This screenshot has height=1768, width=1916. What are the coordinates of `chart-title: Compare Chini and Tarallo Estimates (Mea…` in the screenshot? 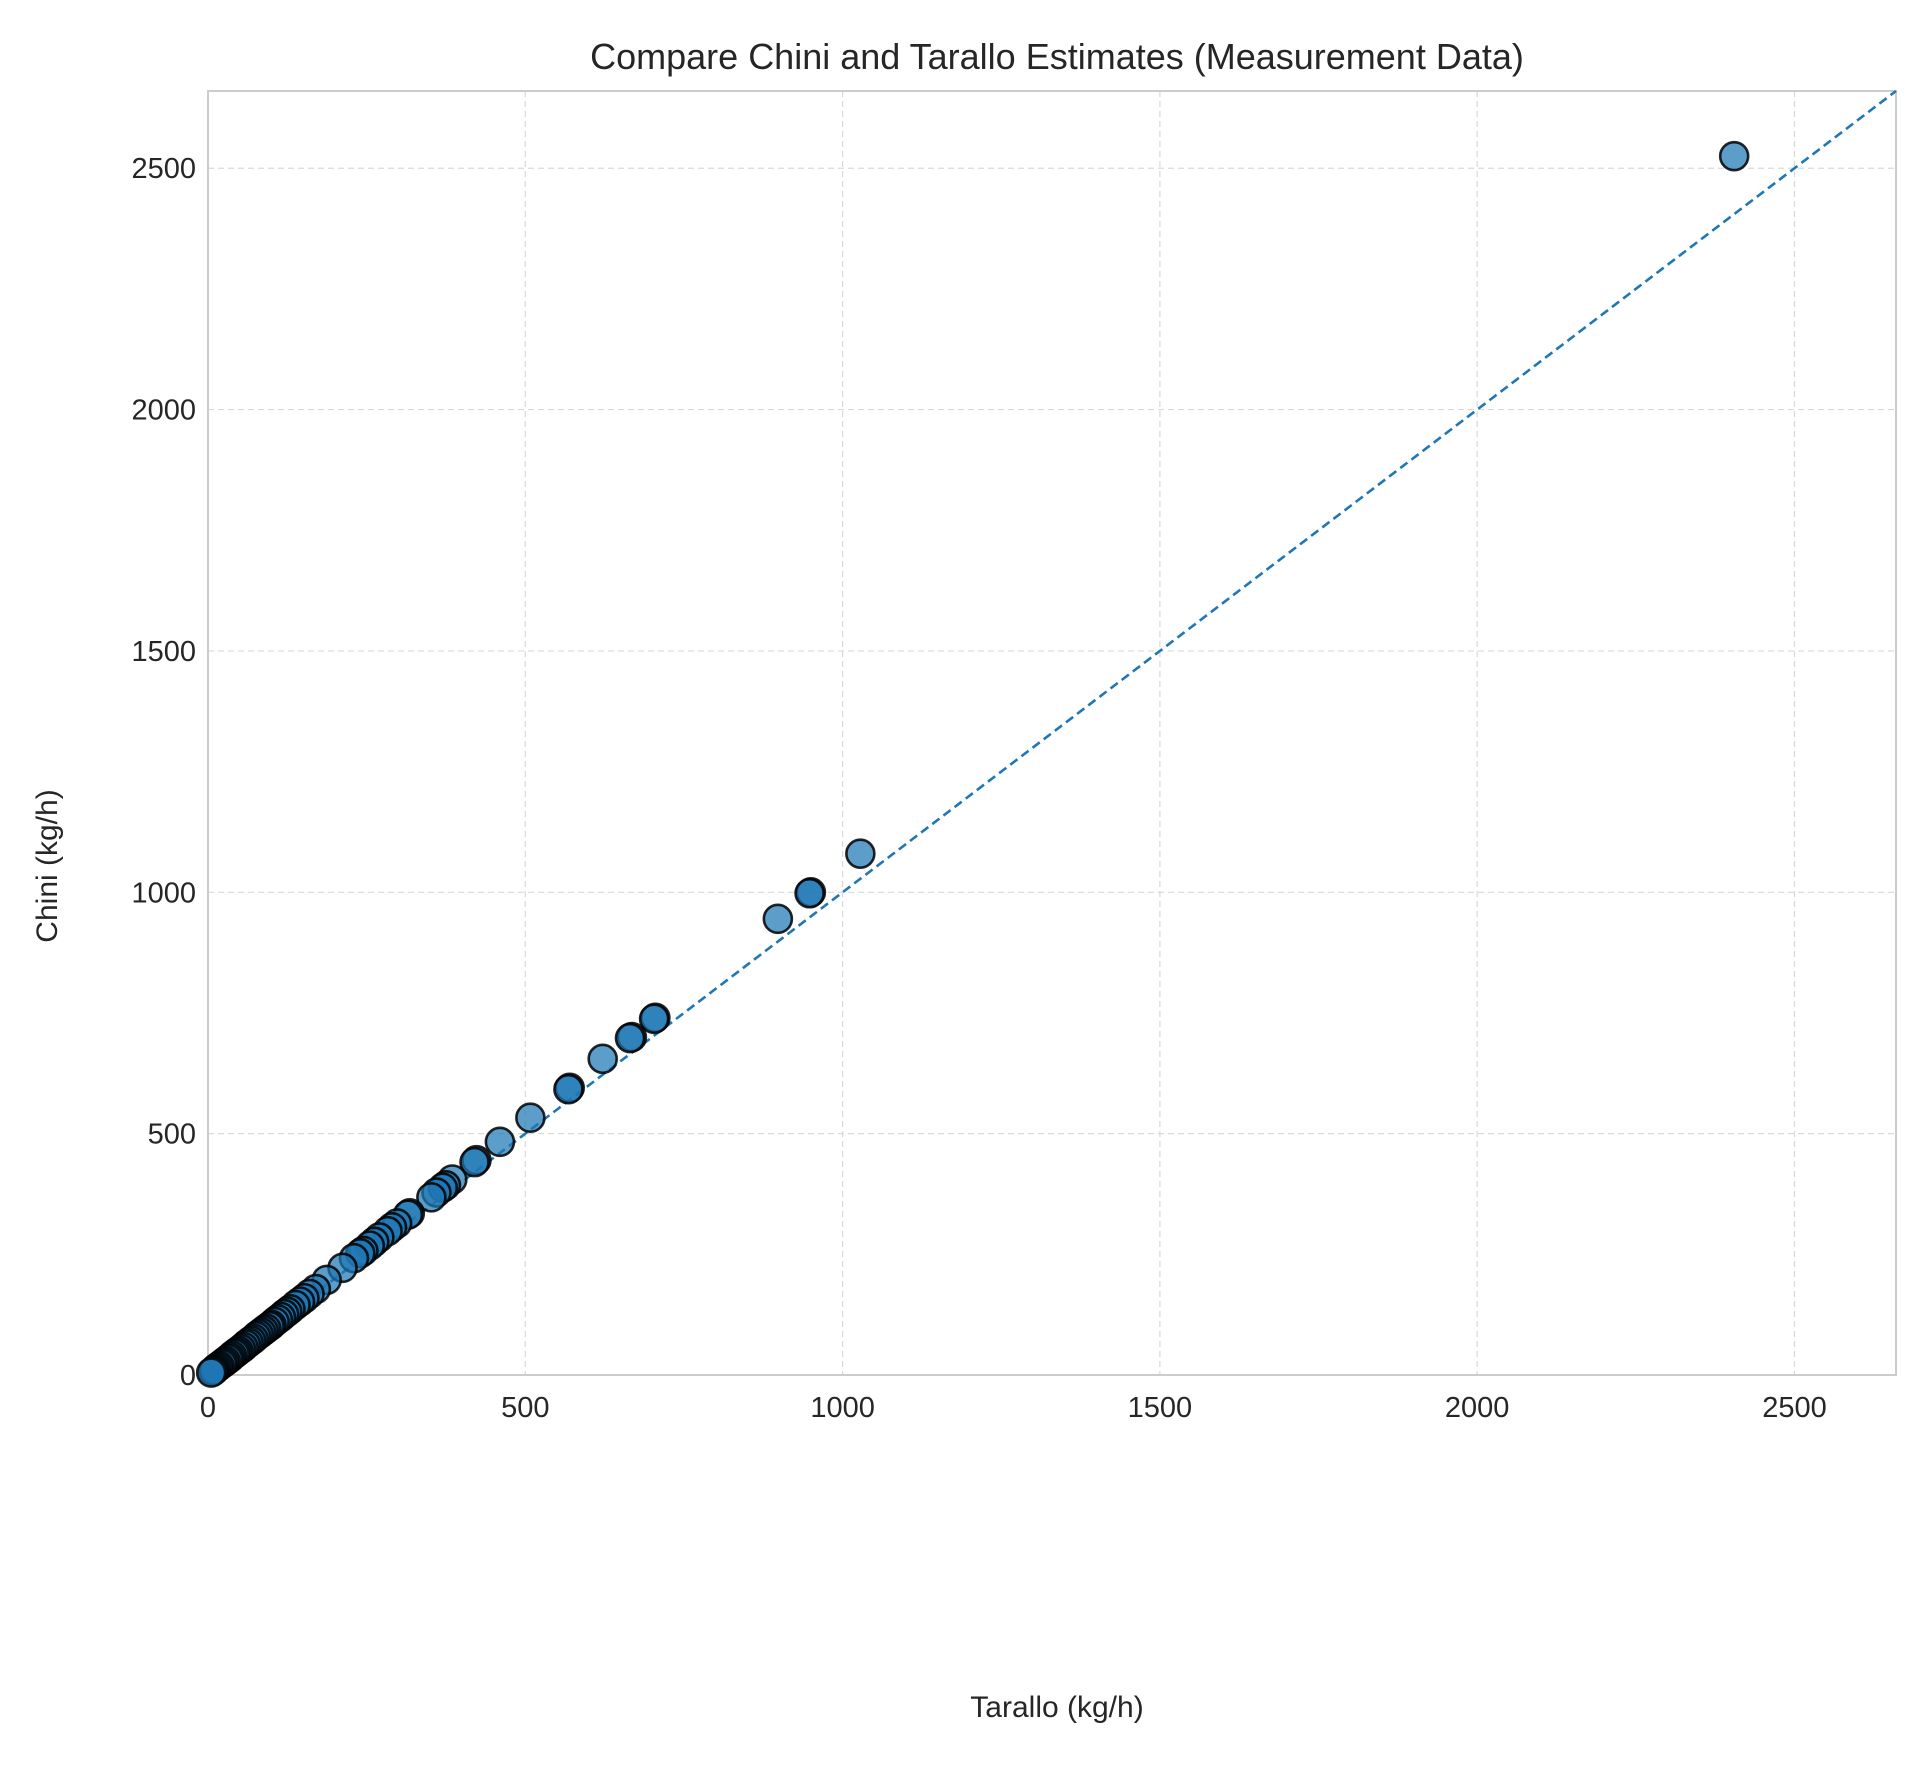 It's located at (1057, 56).